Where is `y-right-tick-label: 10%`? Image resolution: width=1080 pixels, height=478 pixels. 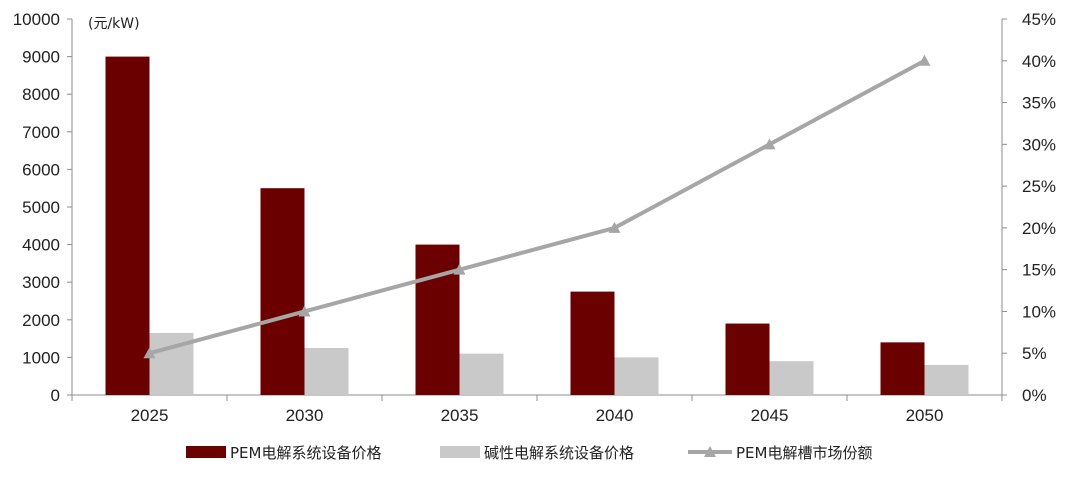
y-right-tick-label: 10% is located at coordinates (1039, 311).